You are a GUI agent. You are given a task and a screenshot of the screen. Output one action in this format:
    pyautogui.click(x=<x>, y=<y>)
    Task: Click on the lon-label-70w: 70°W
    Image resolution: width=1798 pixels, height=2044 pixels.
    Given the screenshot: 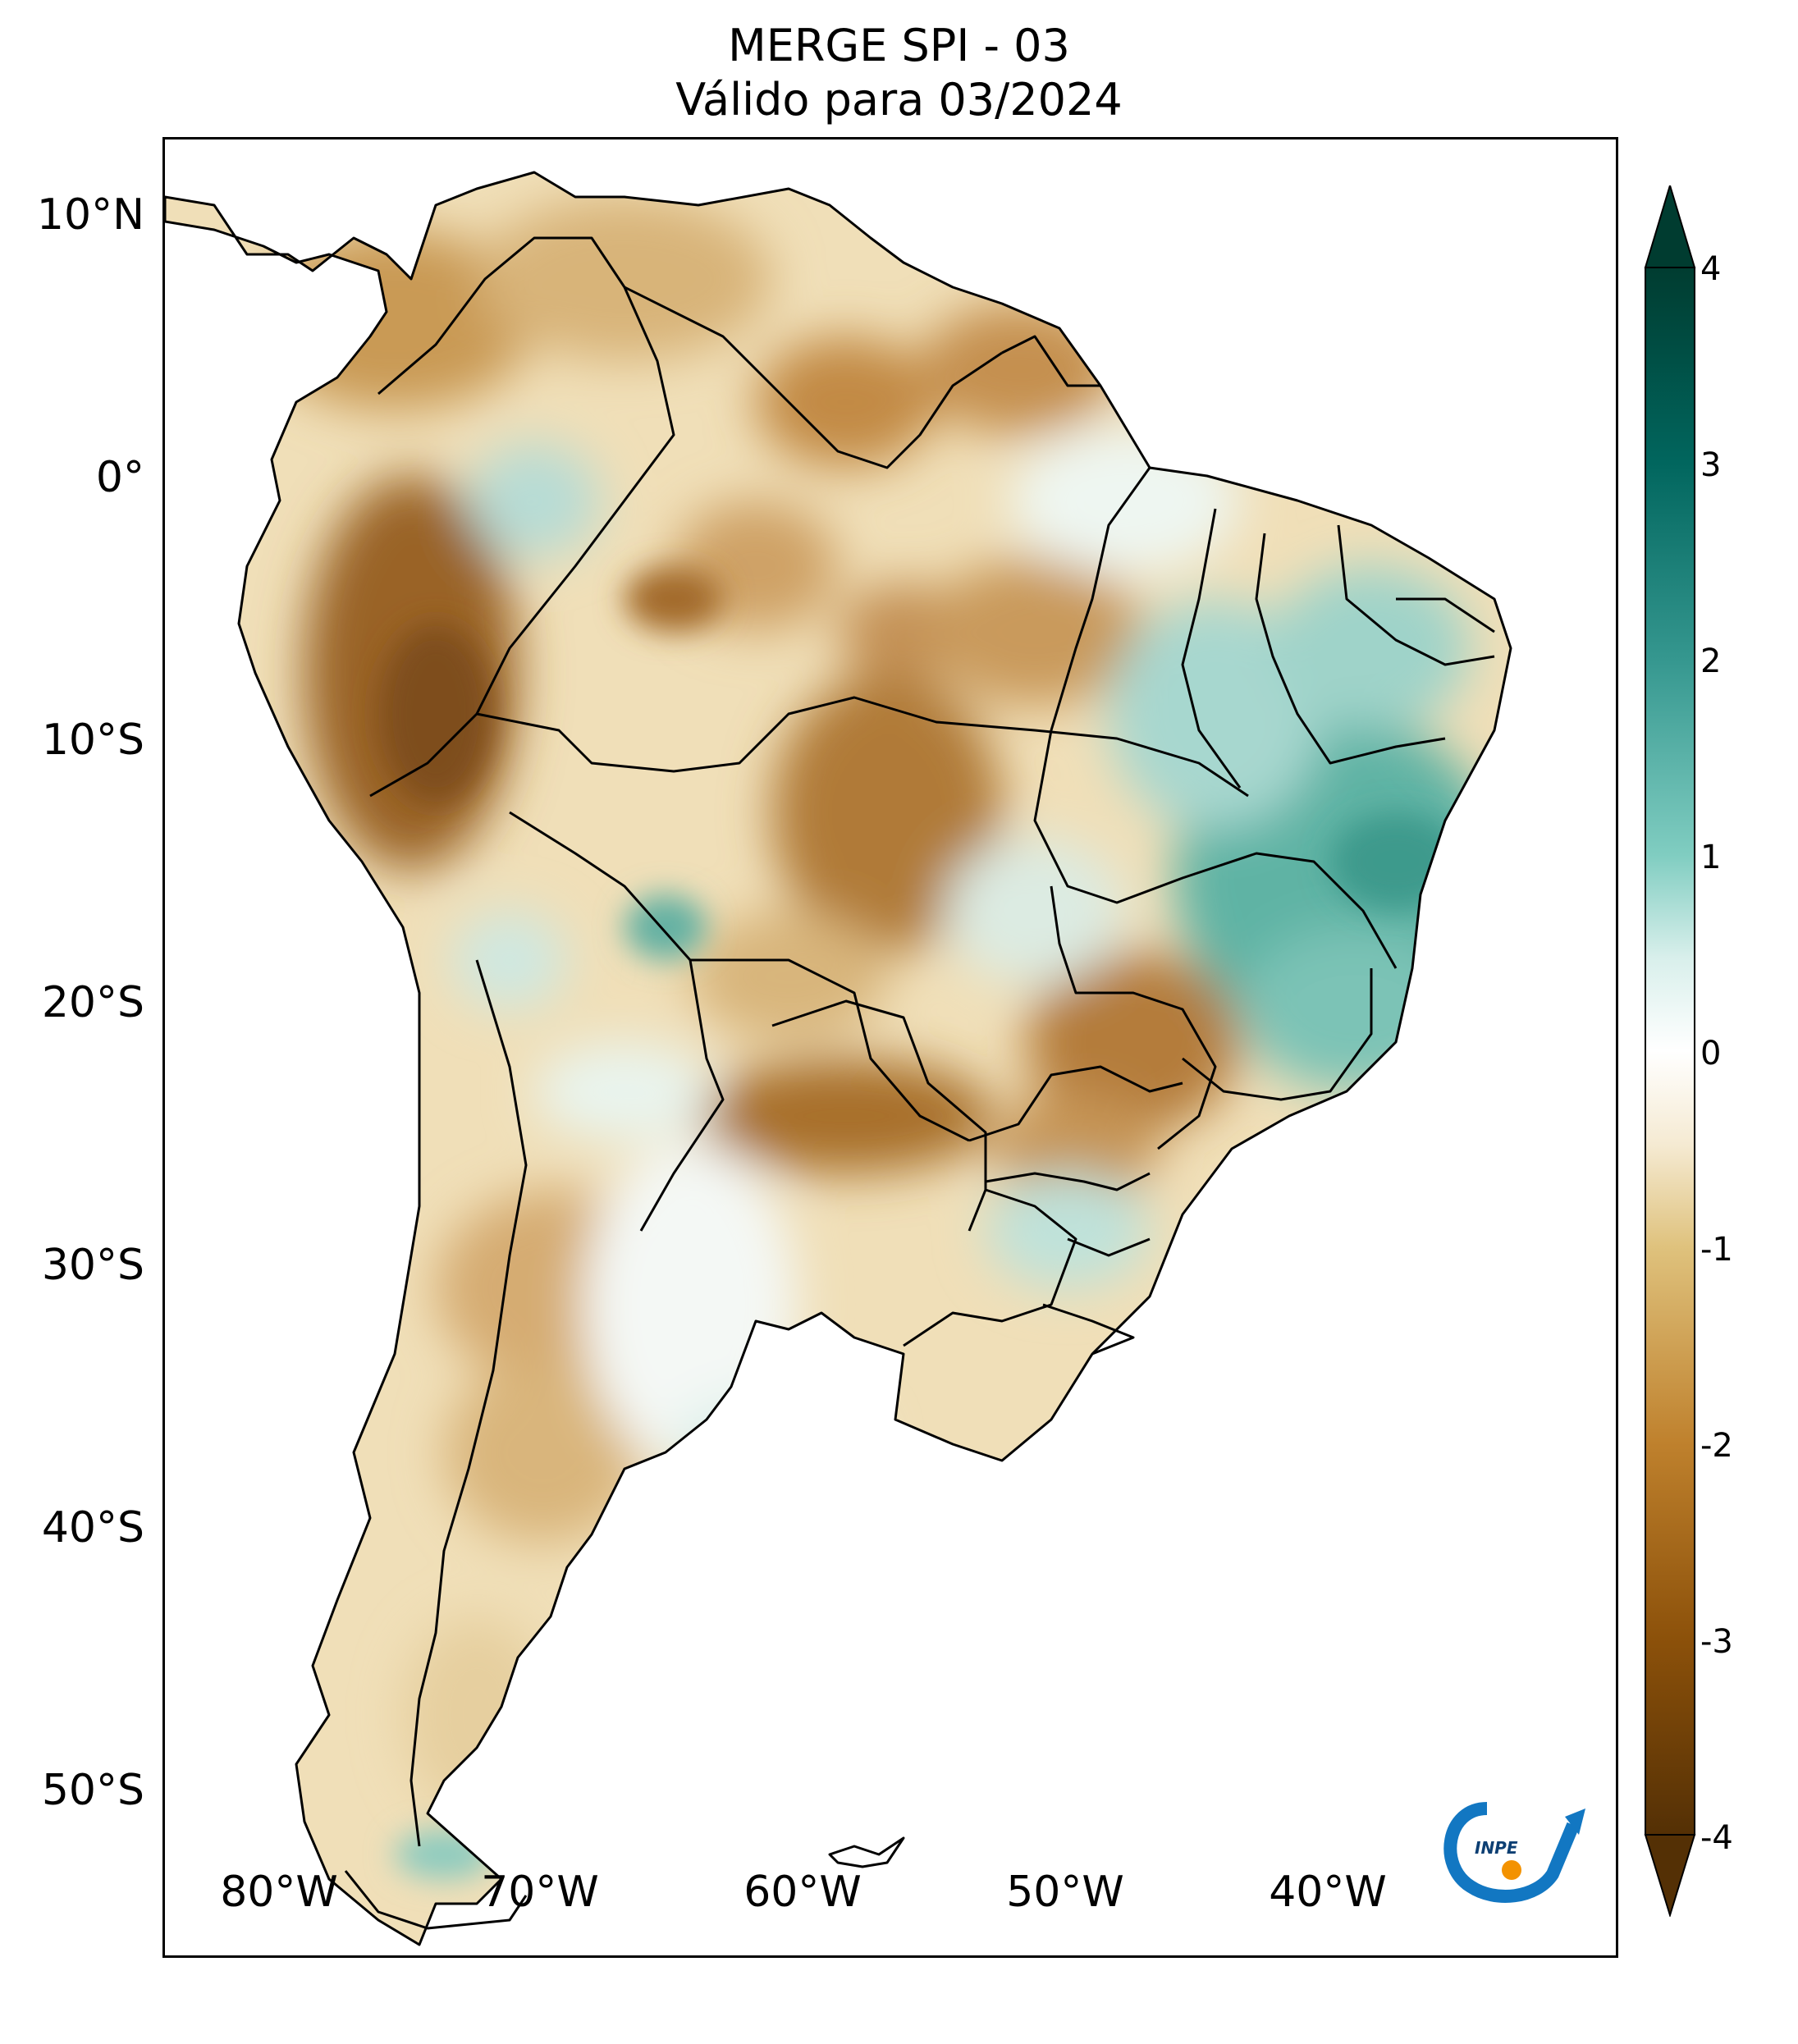 What is the action you would take?
    pyautogui.click(x=540, y=1892)
    